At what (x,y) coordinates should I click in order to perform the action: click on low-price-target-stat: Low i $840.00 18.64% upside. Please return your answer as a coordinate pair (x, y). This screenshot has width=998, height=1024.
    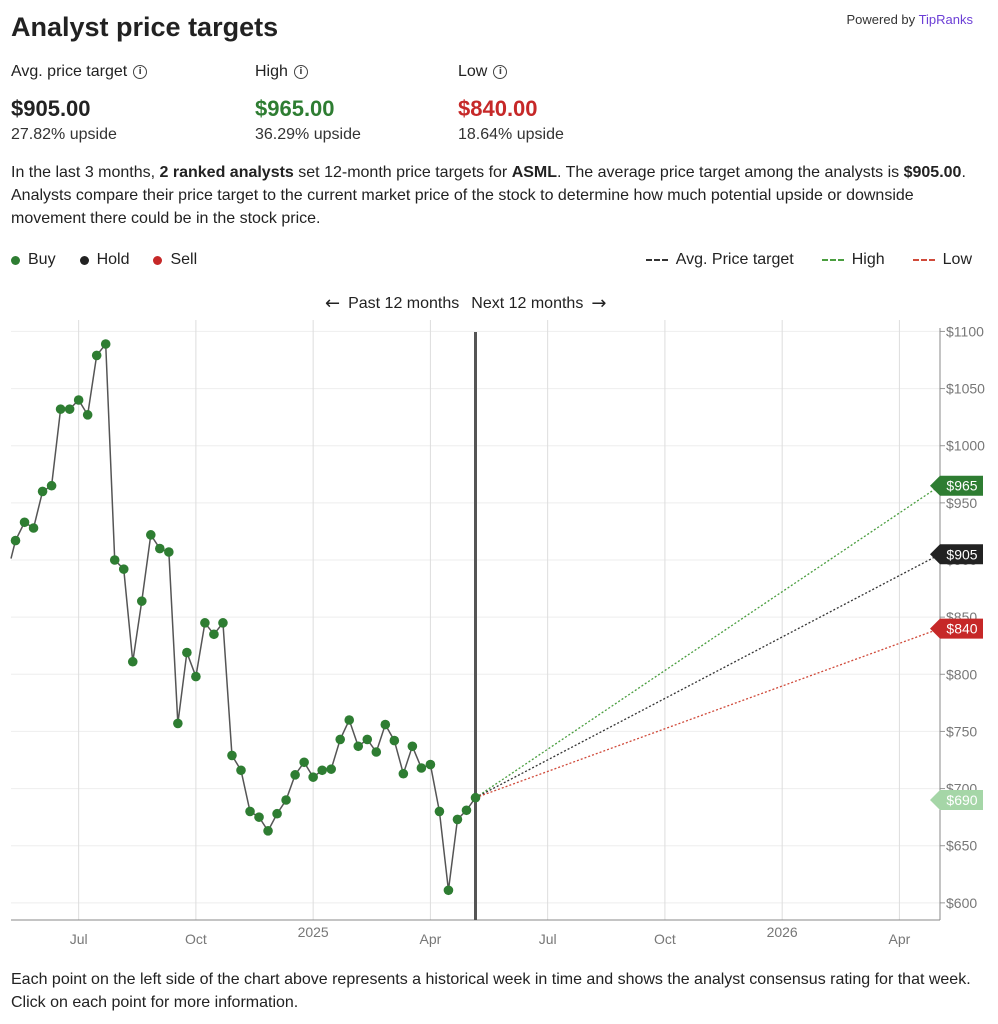
    Looking at the image, I should click on (511, 103).